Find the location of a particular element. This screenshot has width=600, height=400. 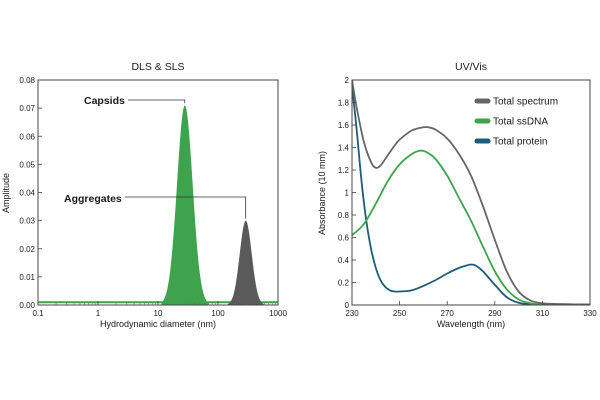

uvvis-y-tick-label: 0 is located at coordinates (347, 305).